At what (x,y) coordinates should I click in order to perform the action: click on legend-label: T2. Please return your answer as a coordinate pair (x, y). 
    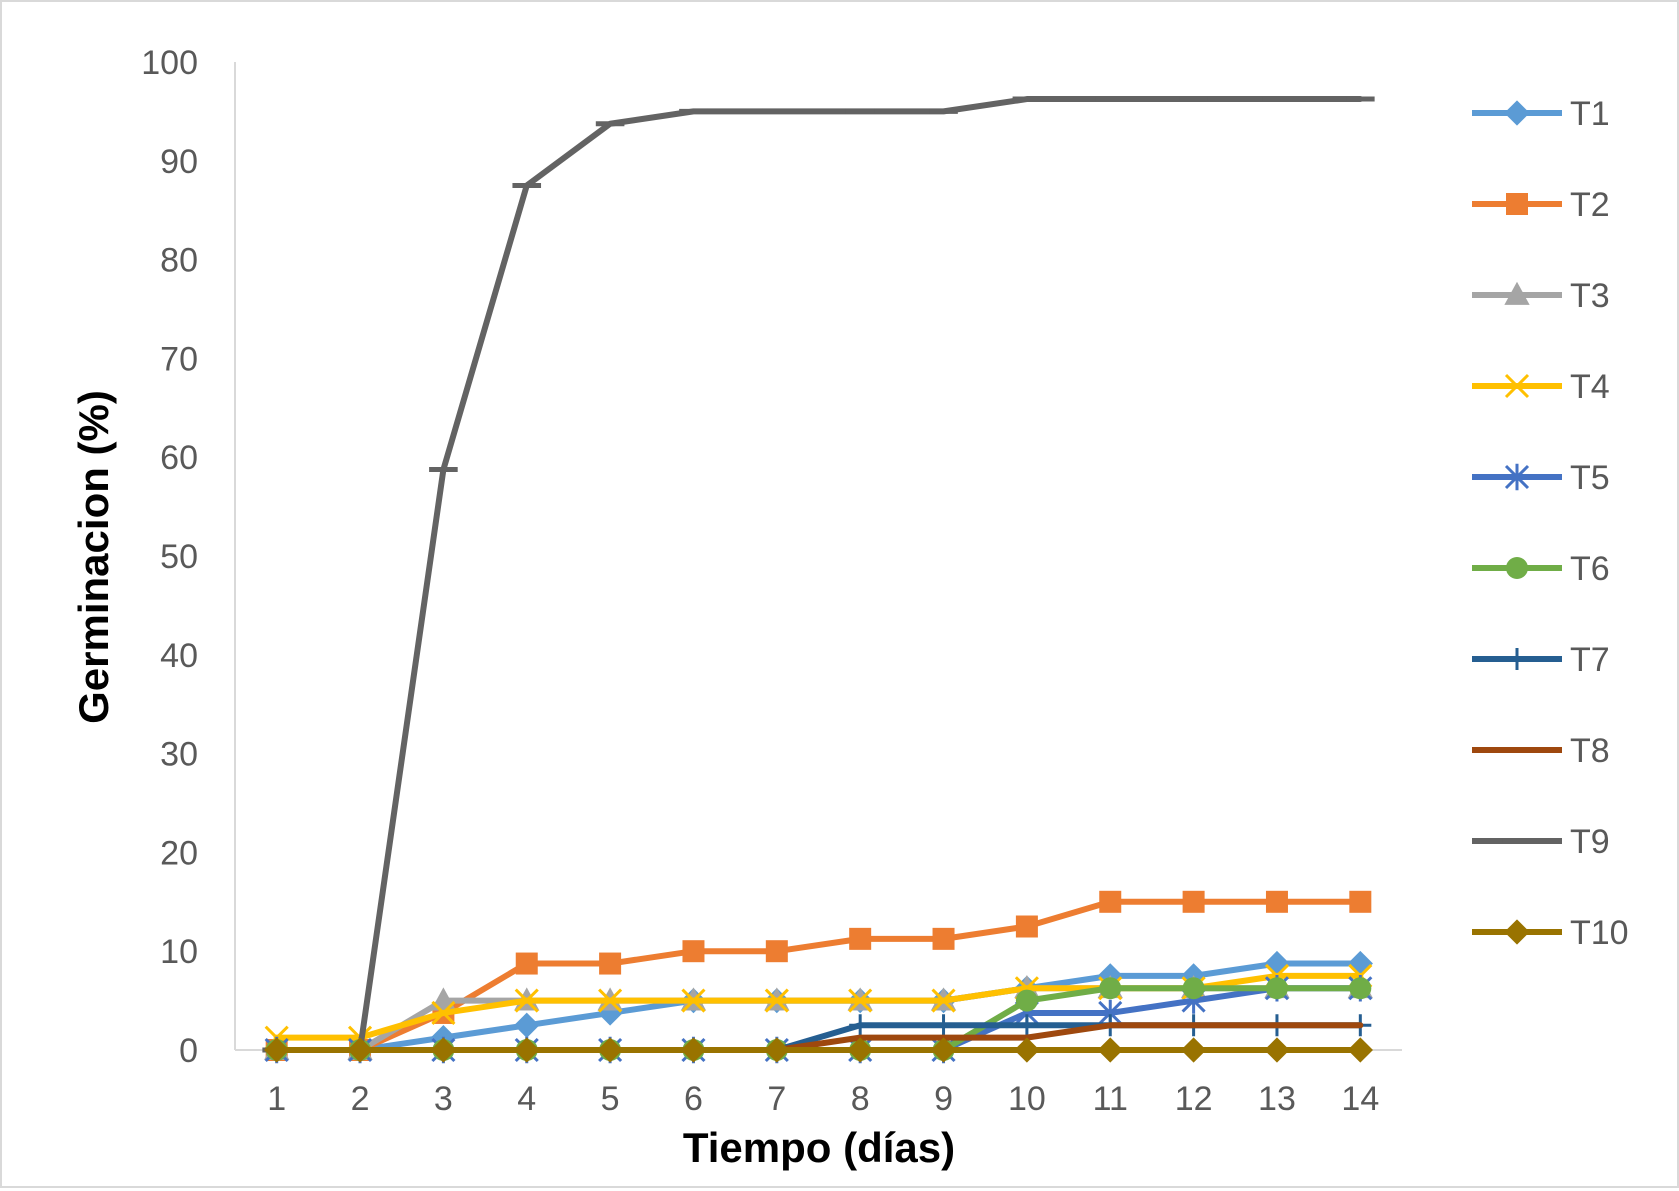
    Looking at the image, I should click on (1590, 205).